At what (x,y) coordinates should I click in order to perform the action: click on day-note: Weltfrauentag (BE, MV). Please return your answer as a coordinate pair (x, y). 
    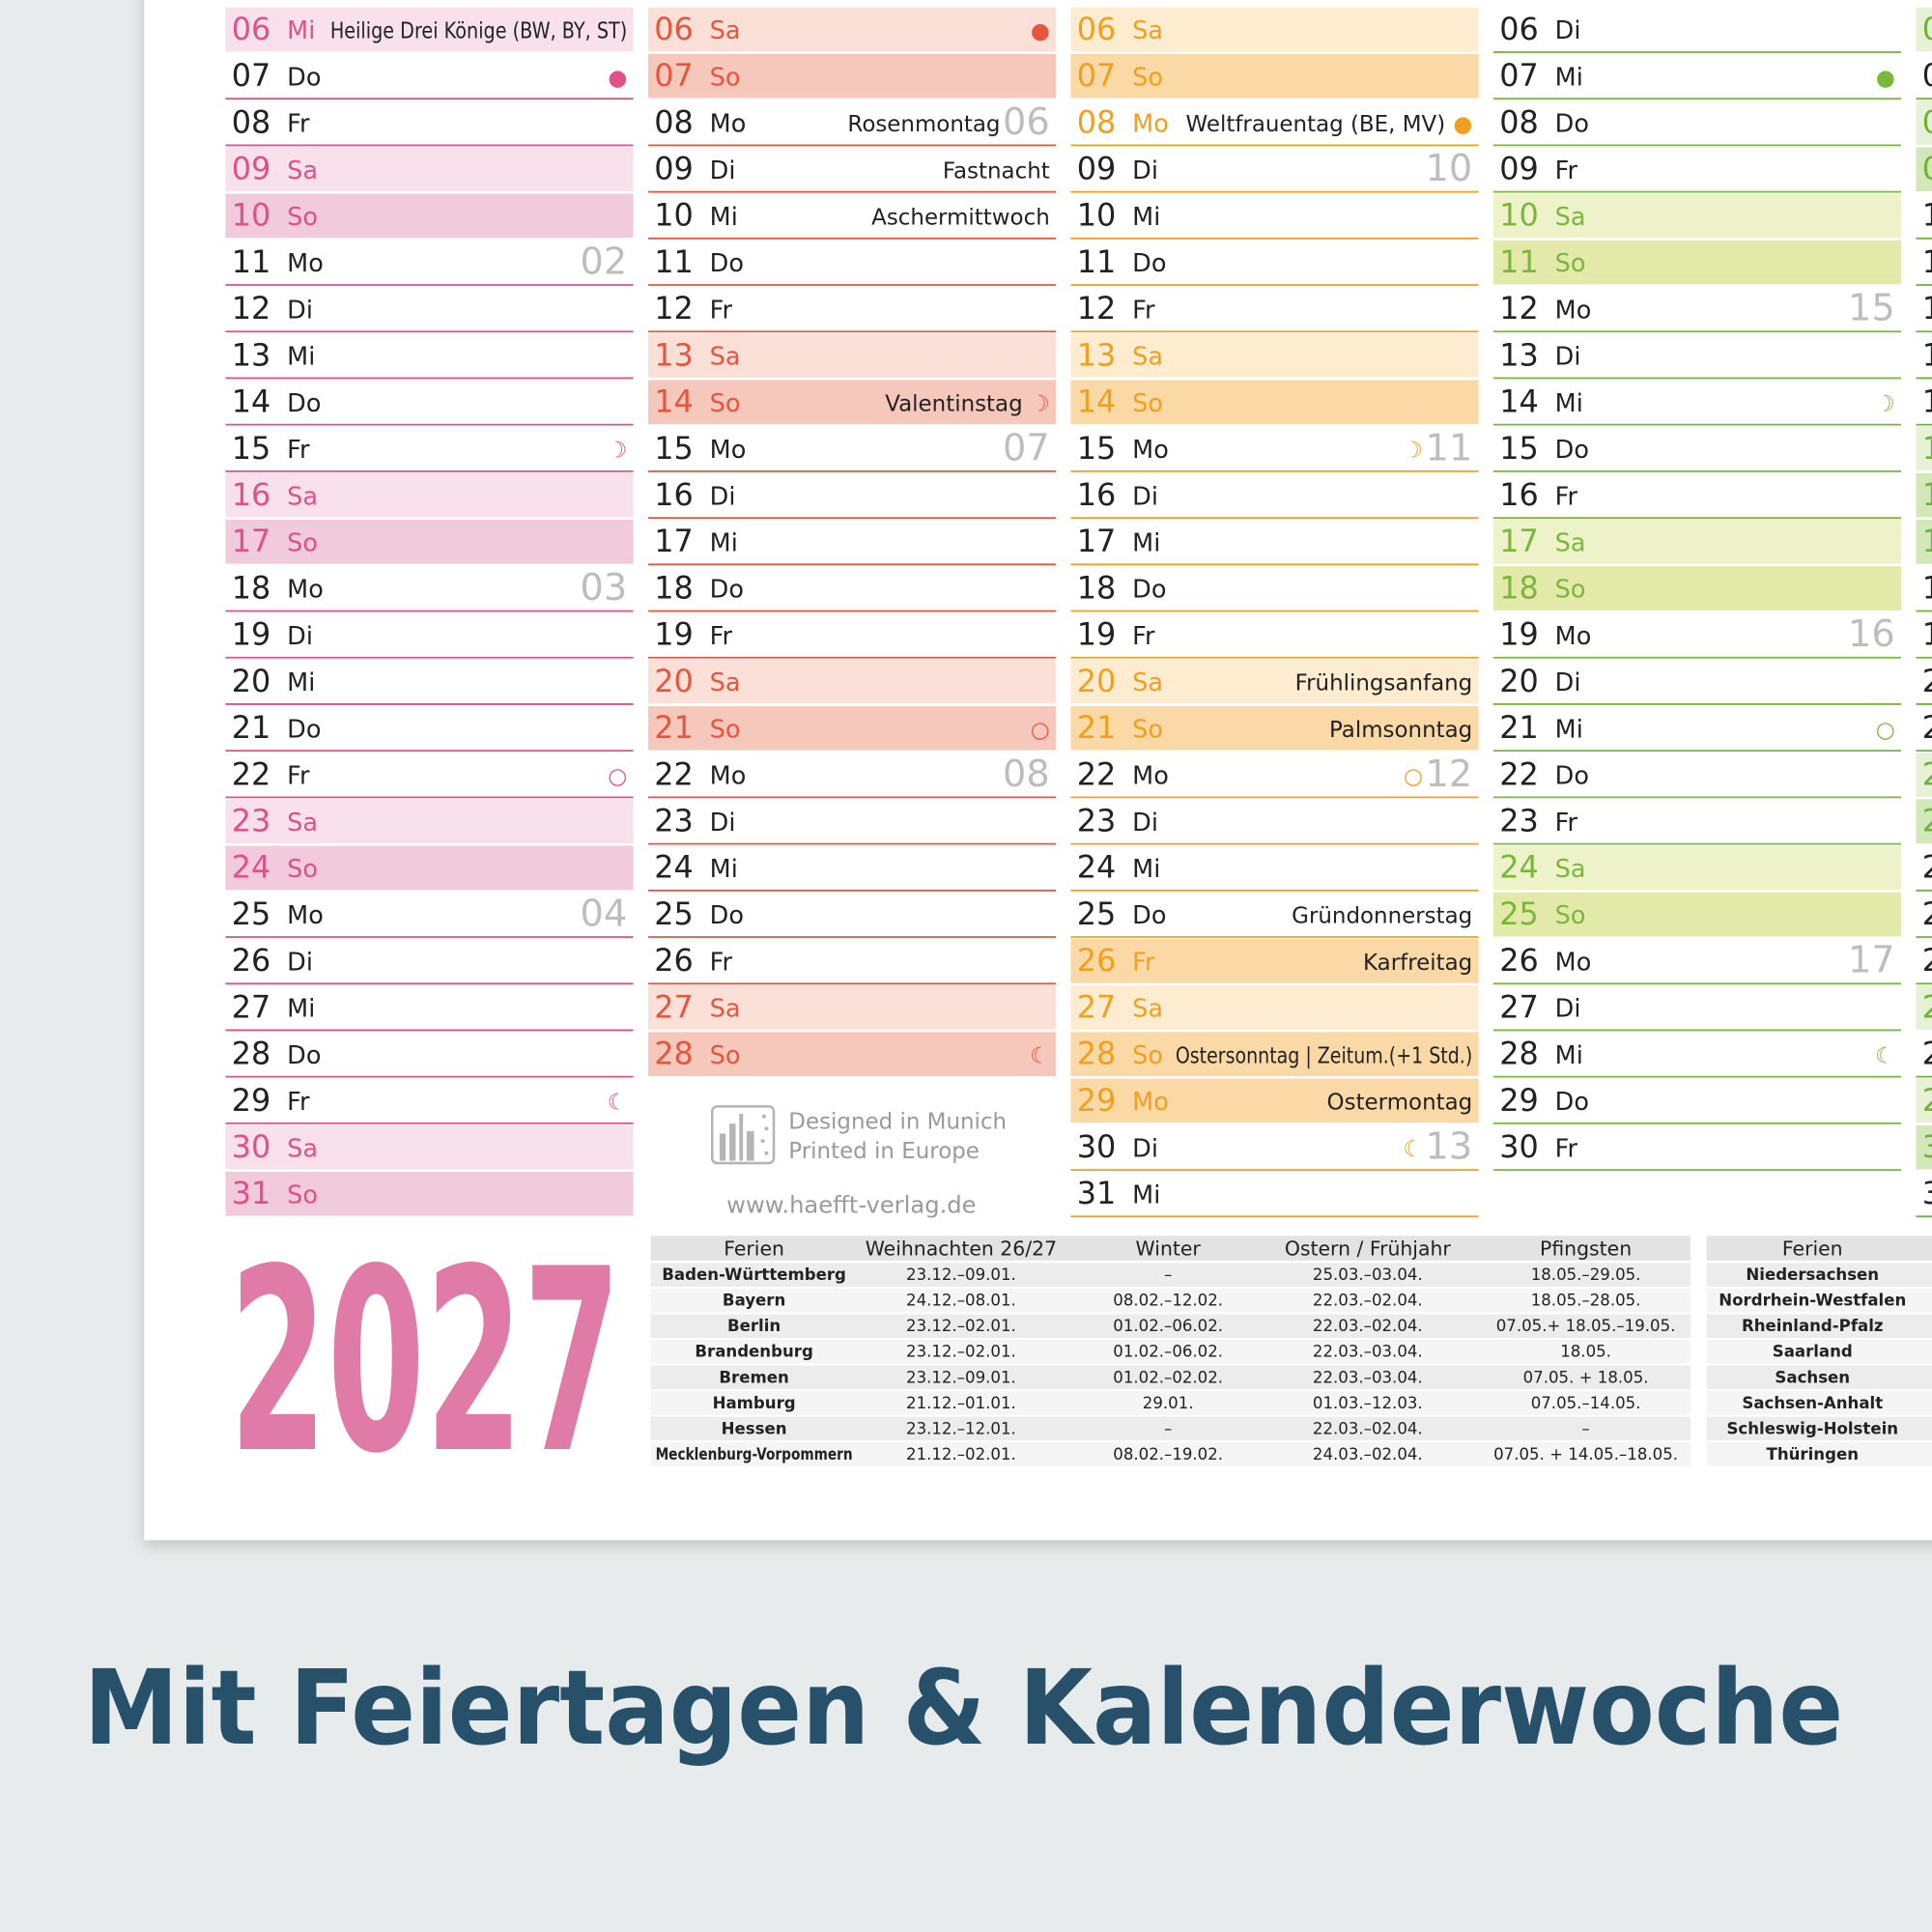
    Looking at the image, I should click on (1316, 124).